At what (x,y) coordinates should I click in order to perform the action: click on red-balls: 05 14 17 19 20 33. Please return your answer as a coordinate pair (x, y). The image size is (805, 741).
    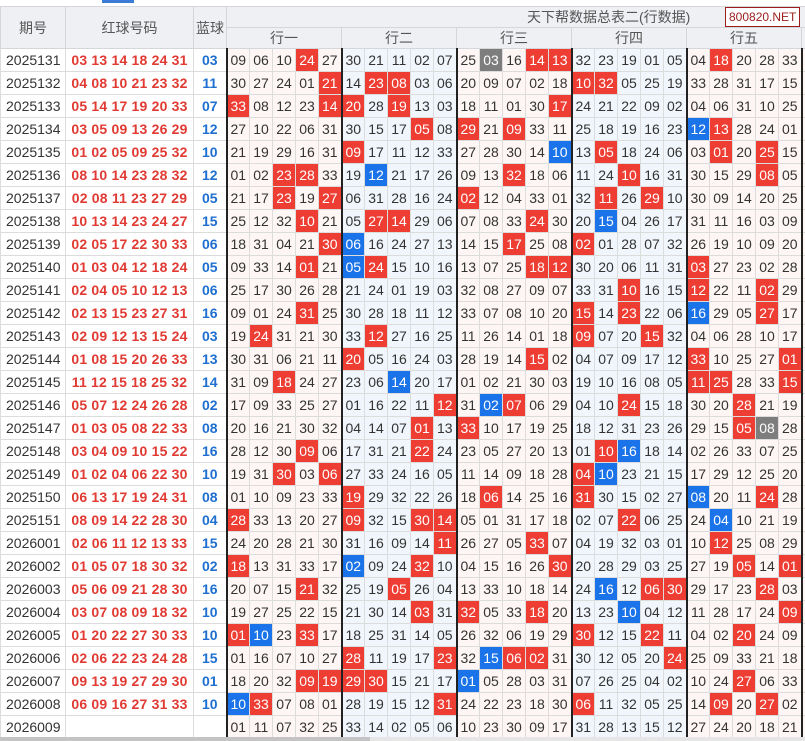
    Looking at the image, I should click on (129, 106).